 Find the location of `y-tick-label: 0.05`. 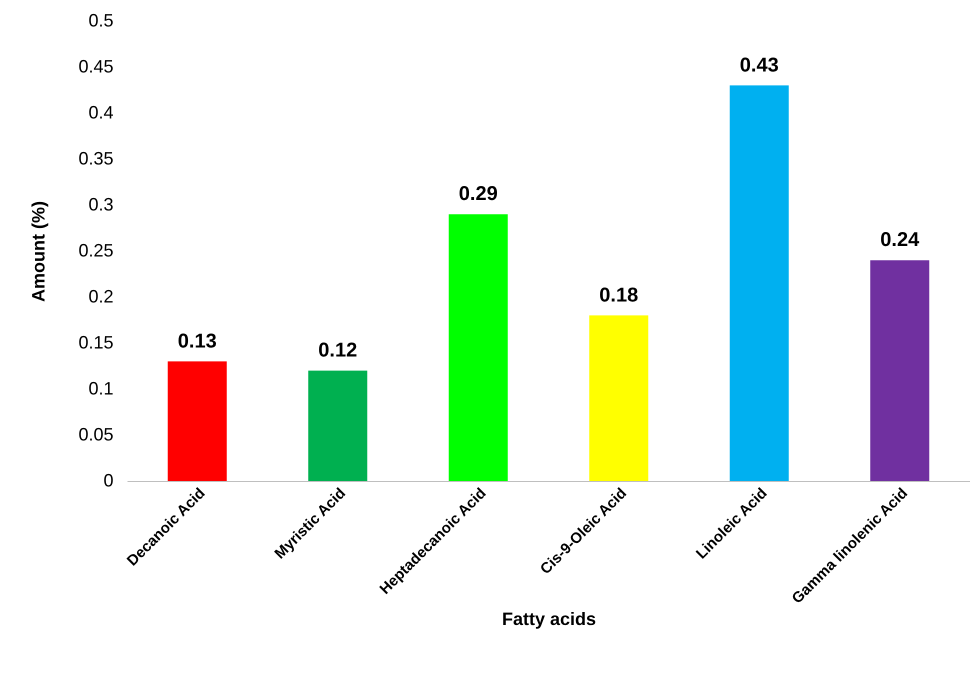

y-tick-label: 0.05 is located at coordinates (96, 434).